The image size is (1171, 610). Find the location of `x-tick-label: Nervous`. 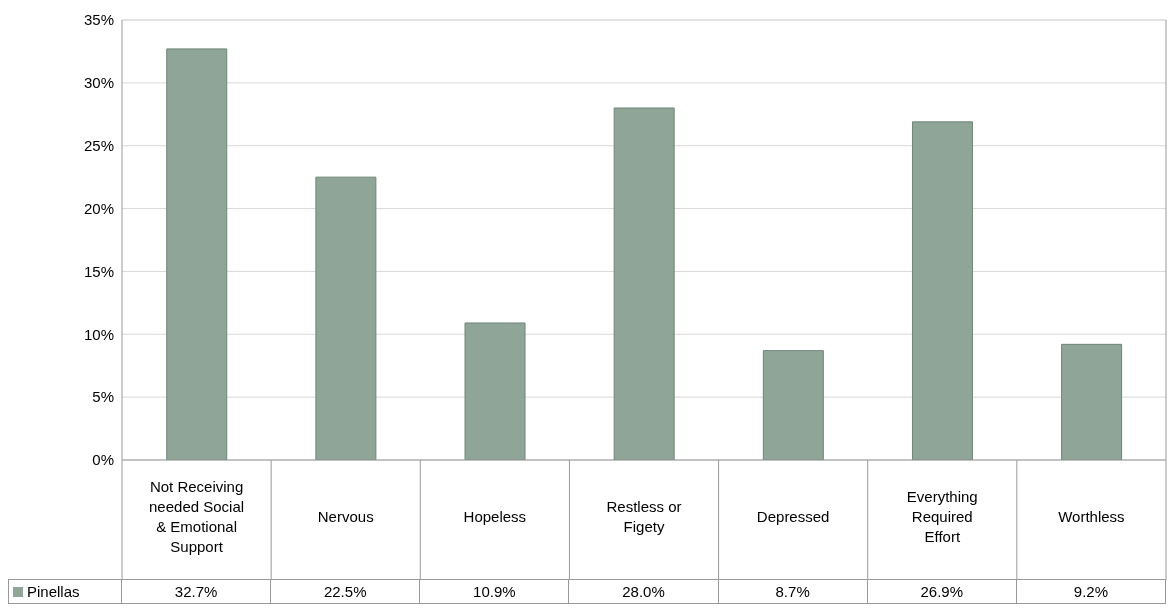

x-tick-label: Nervous is located at coordinates (345, 516).